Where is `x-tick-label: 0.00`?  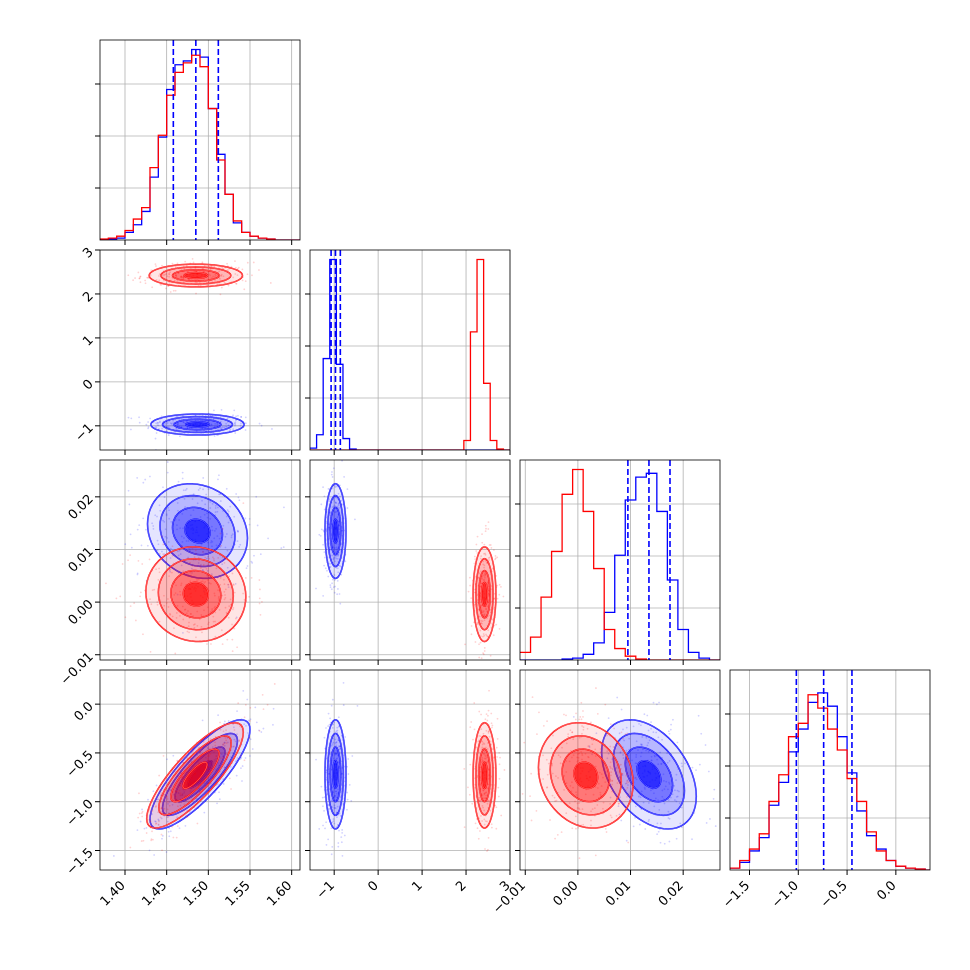
x-tick-label: 0.00 is located at coordinates (566, 893).